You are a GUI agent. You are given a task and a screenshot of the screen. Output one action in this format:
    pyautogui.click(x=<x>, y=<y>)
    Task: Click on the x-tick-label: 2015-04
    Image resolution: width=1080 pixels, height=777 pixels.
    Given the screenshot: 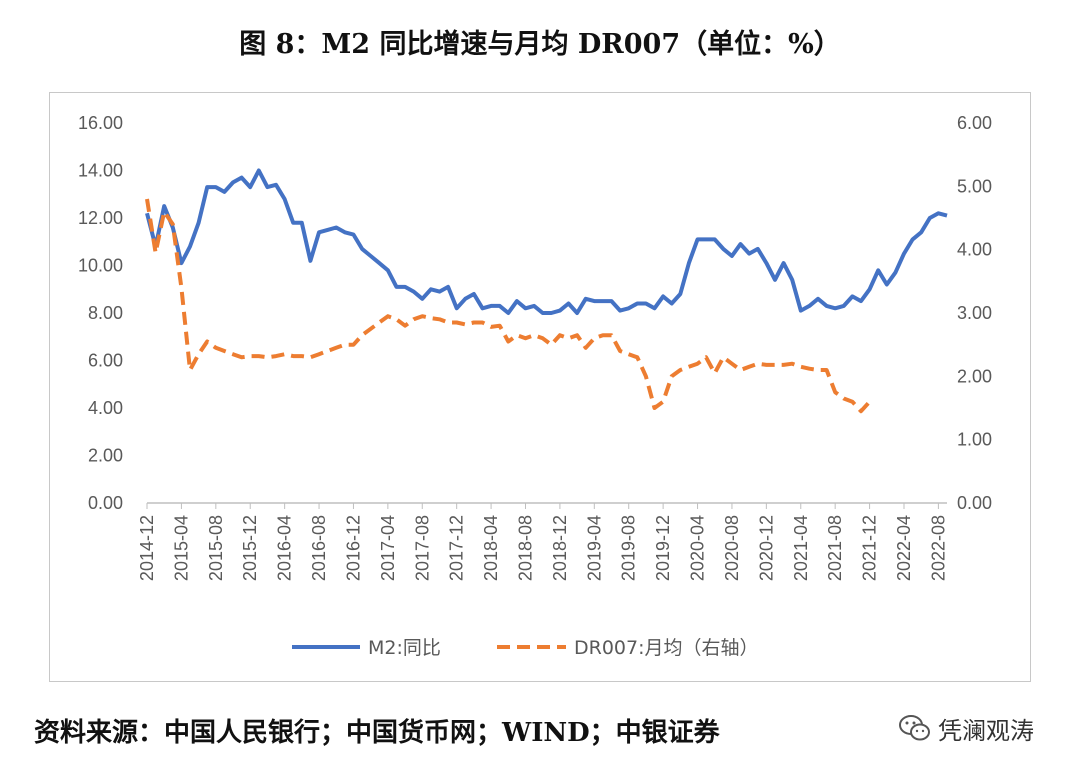 What is the action you would take?
    pyautogui.click(x=181, y=548)
    